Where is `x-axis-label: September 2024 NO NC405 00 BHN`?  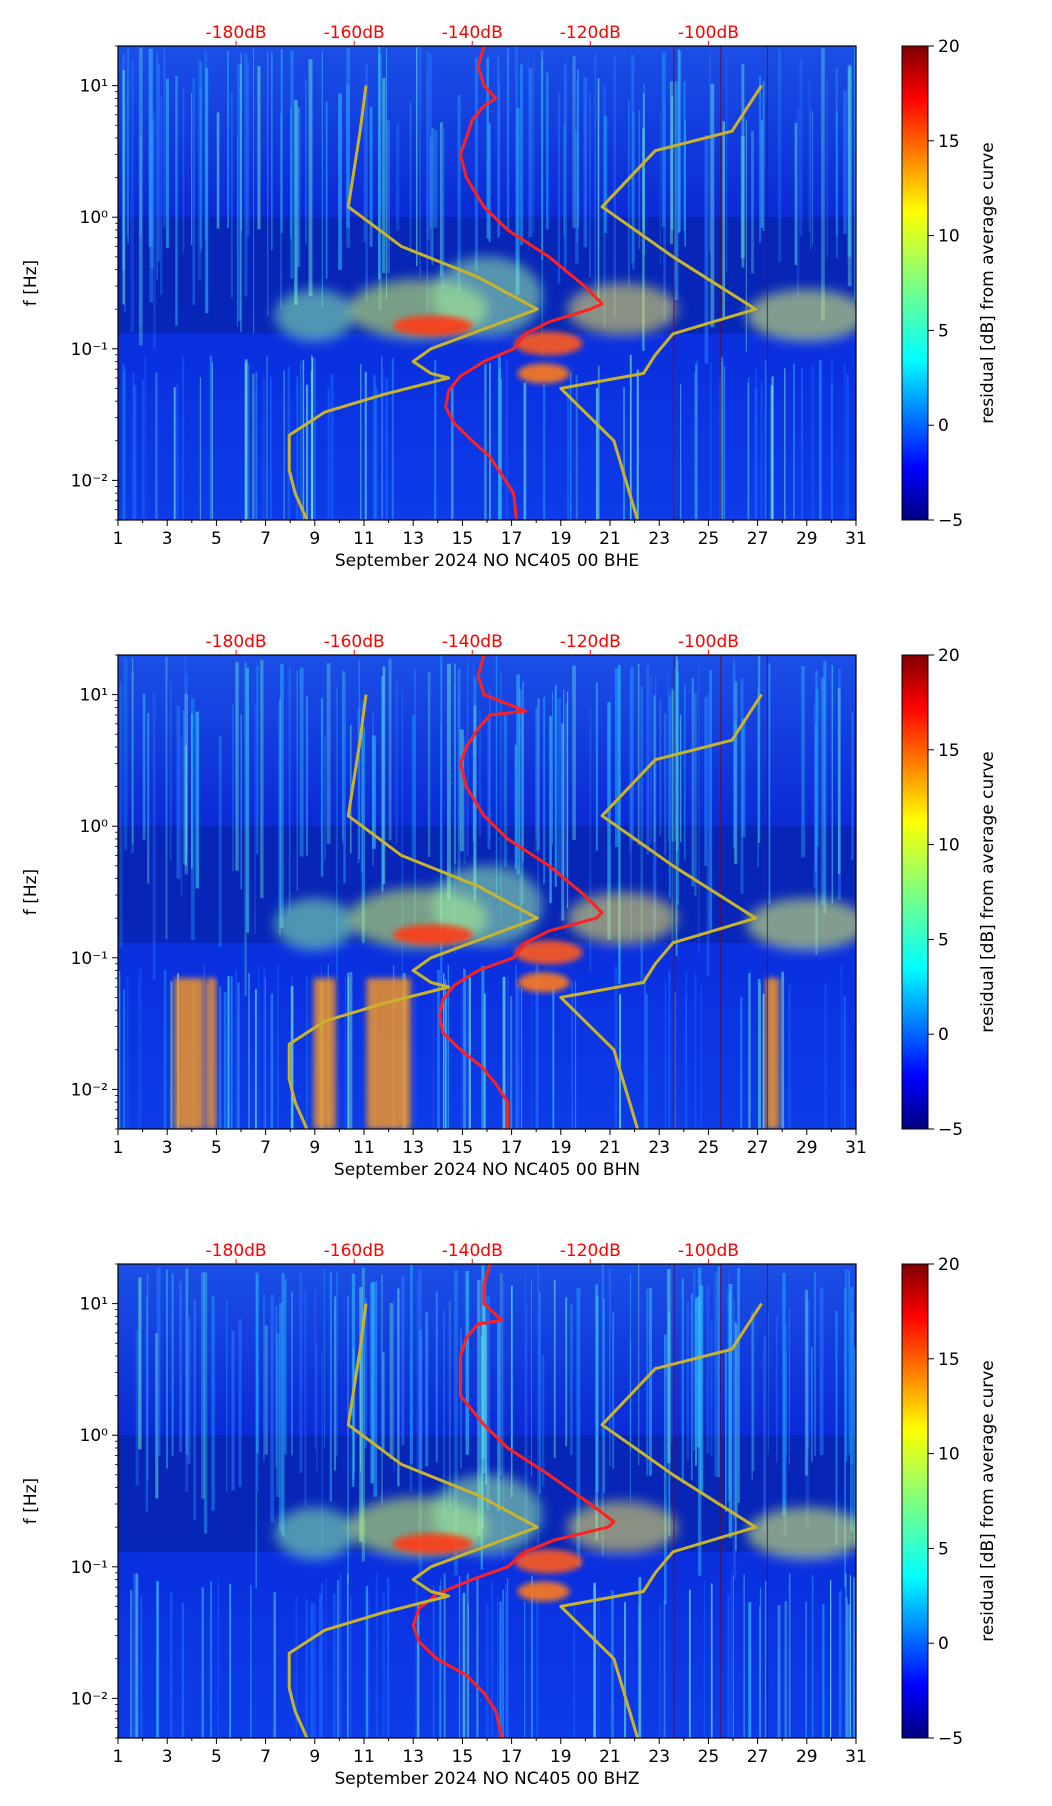 x-axis-label: September 2024 NO NC405 00 BHN is located at coordinates (487, 1170).